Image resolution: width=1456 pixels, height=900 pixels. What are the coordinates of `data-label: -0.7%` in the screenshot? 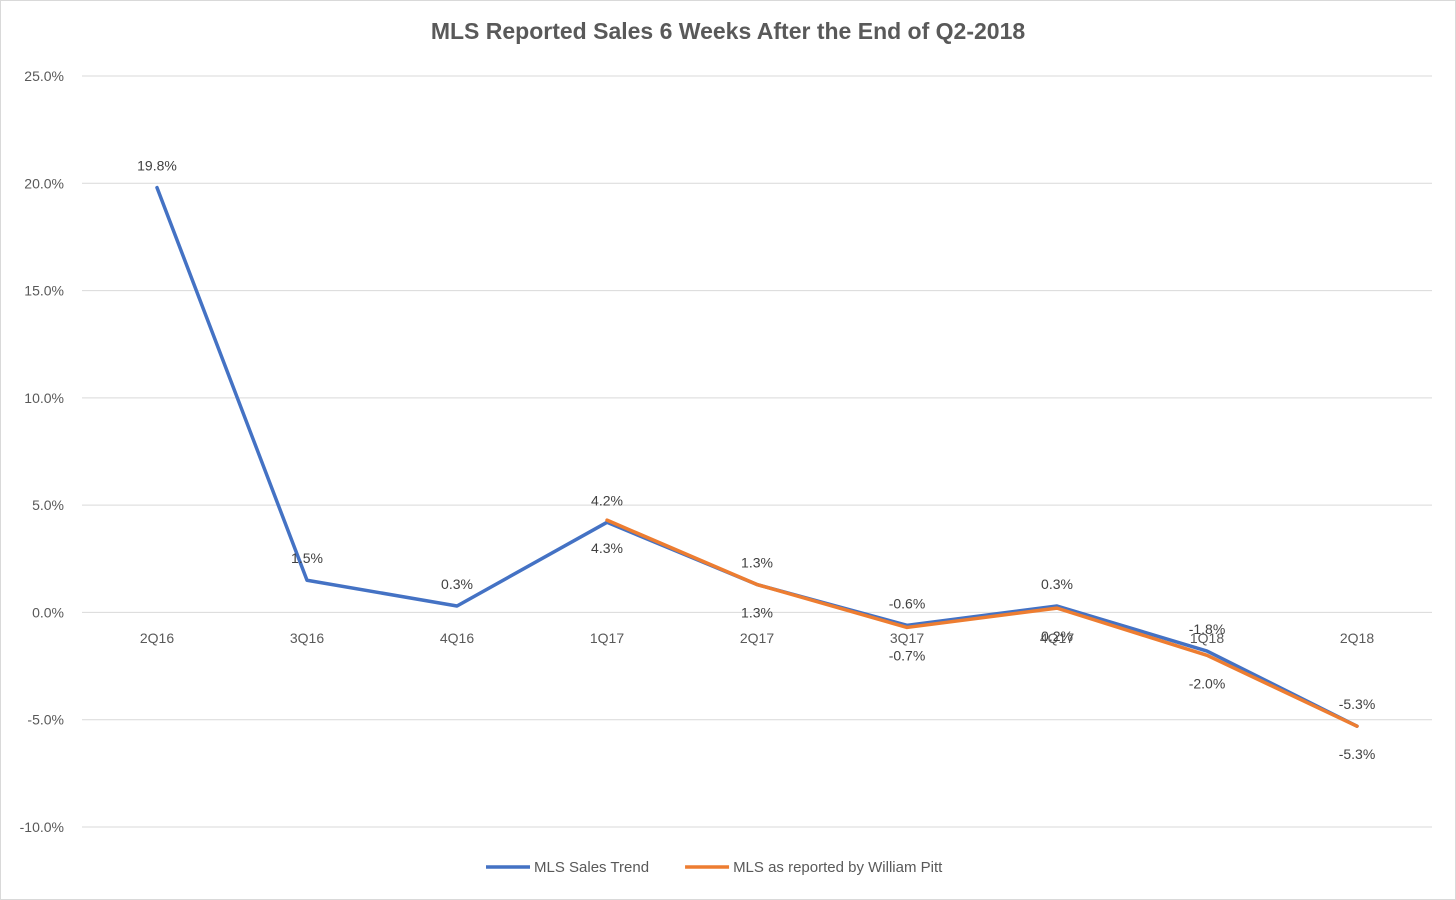 It's located at (907, 655).